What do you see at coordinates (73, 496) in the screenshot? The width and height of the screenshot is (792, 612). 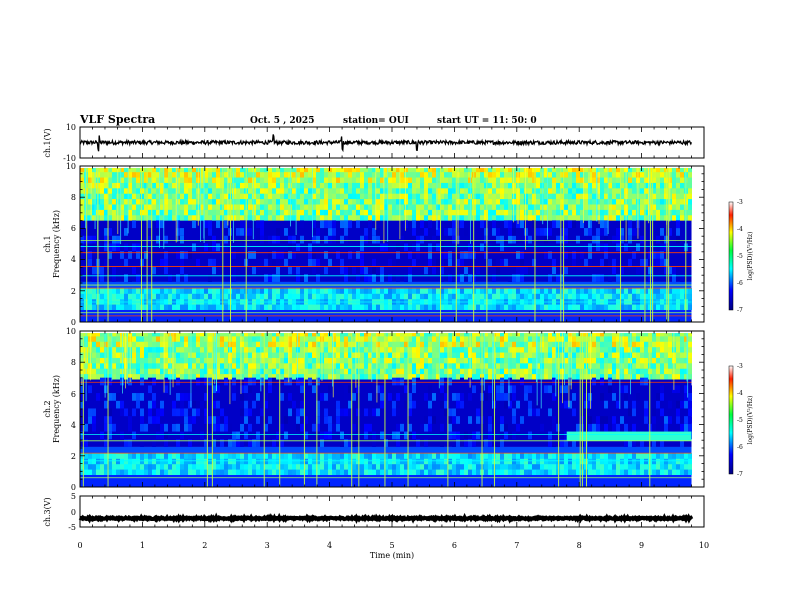 I see `ch3-ytick-5: 5` at bounding box center [73, 496].